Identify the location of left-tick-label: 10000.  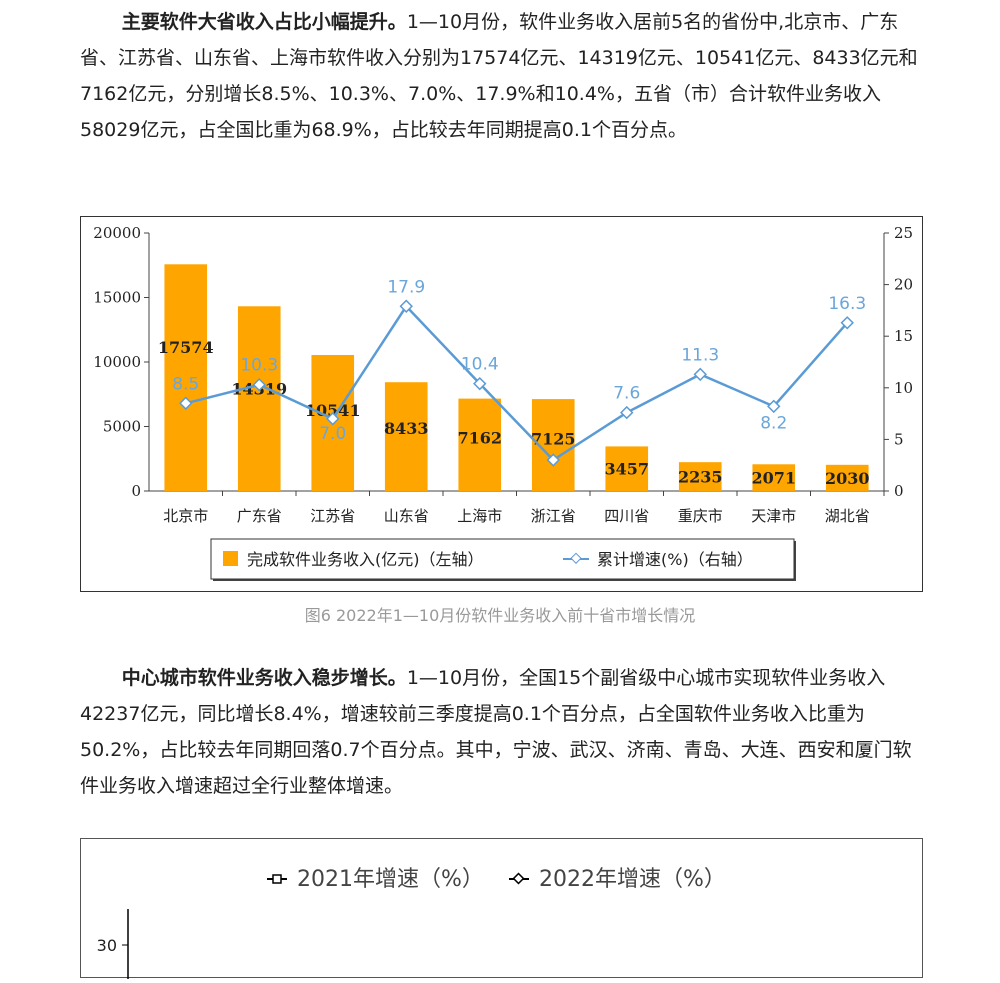
(117, 362).